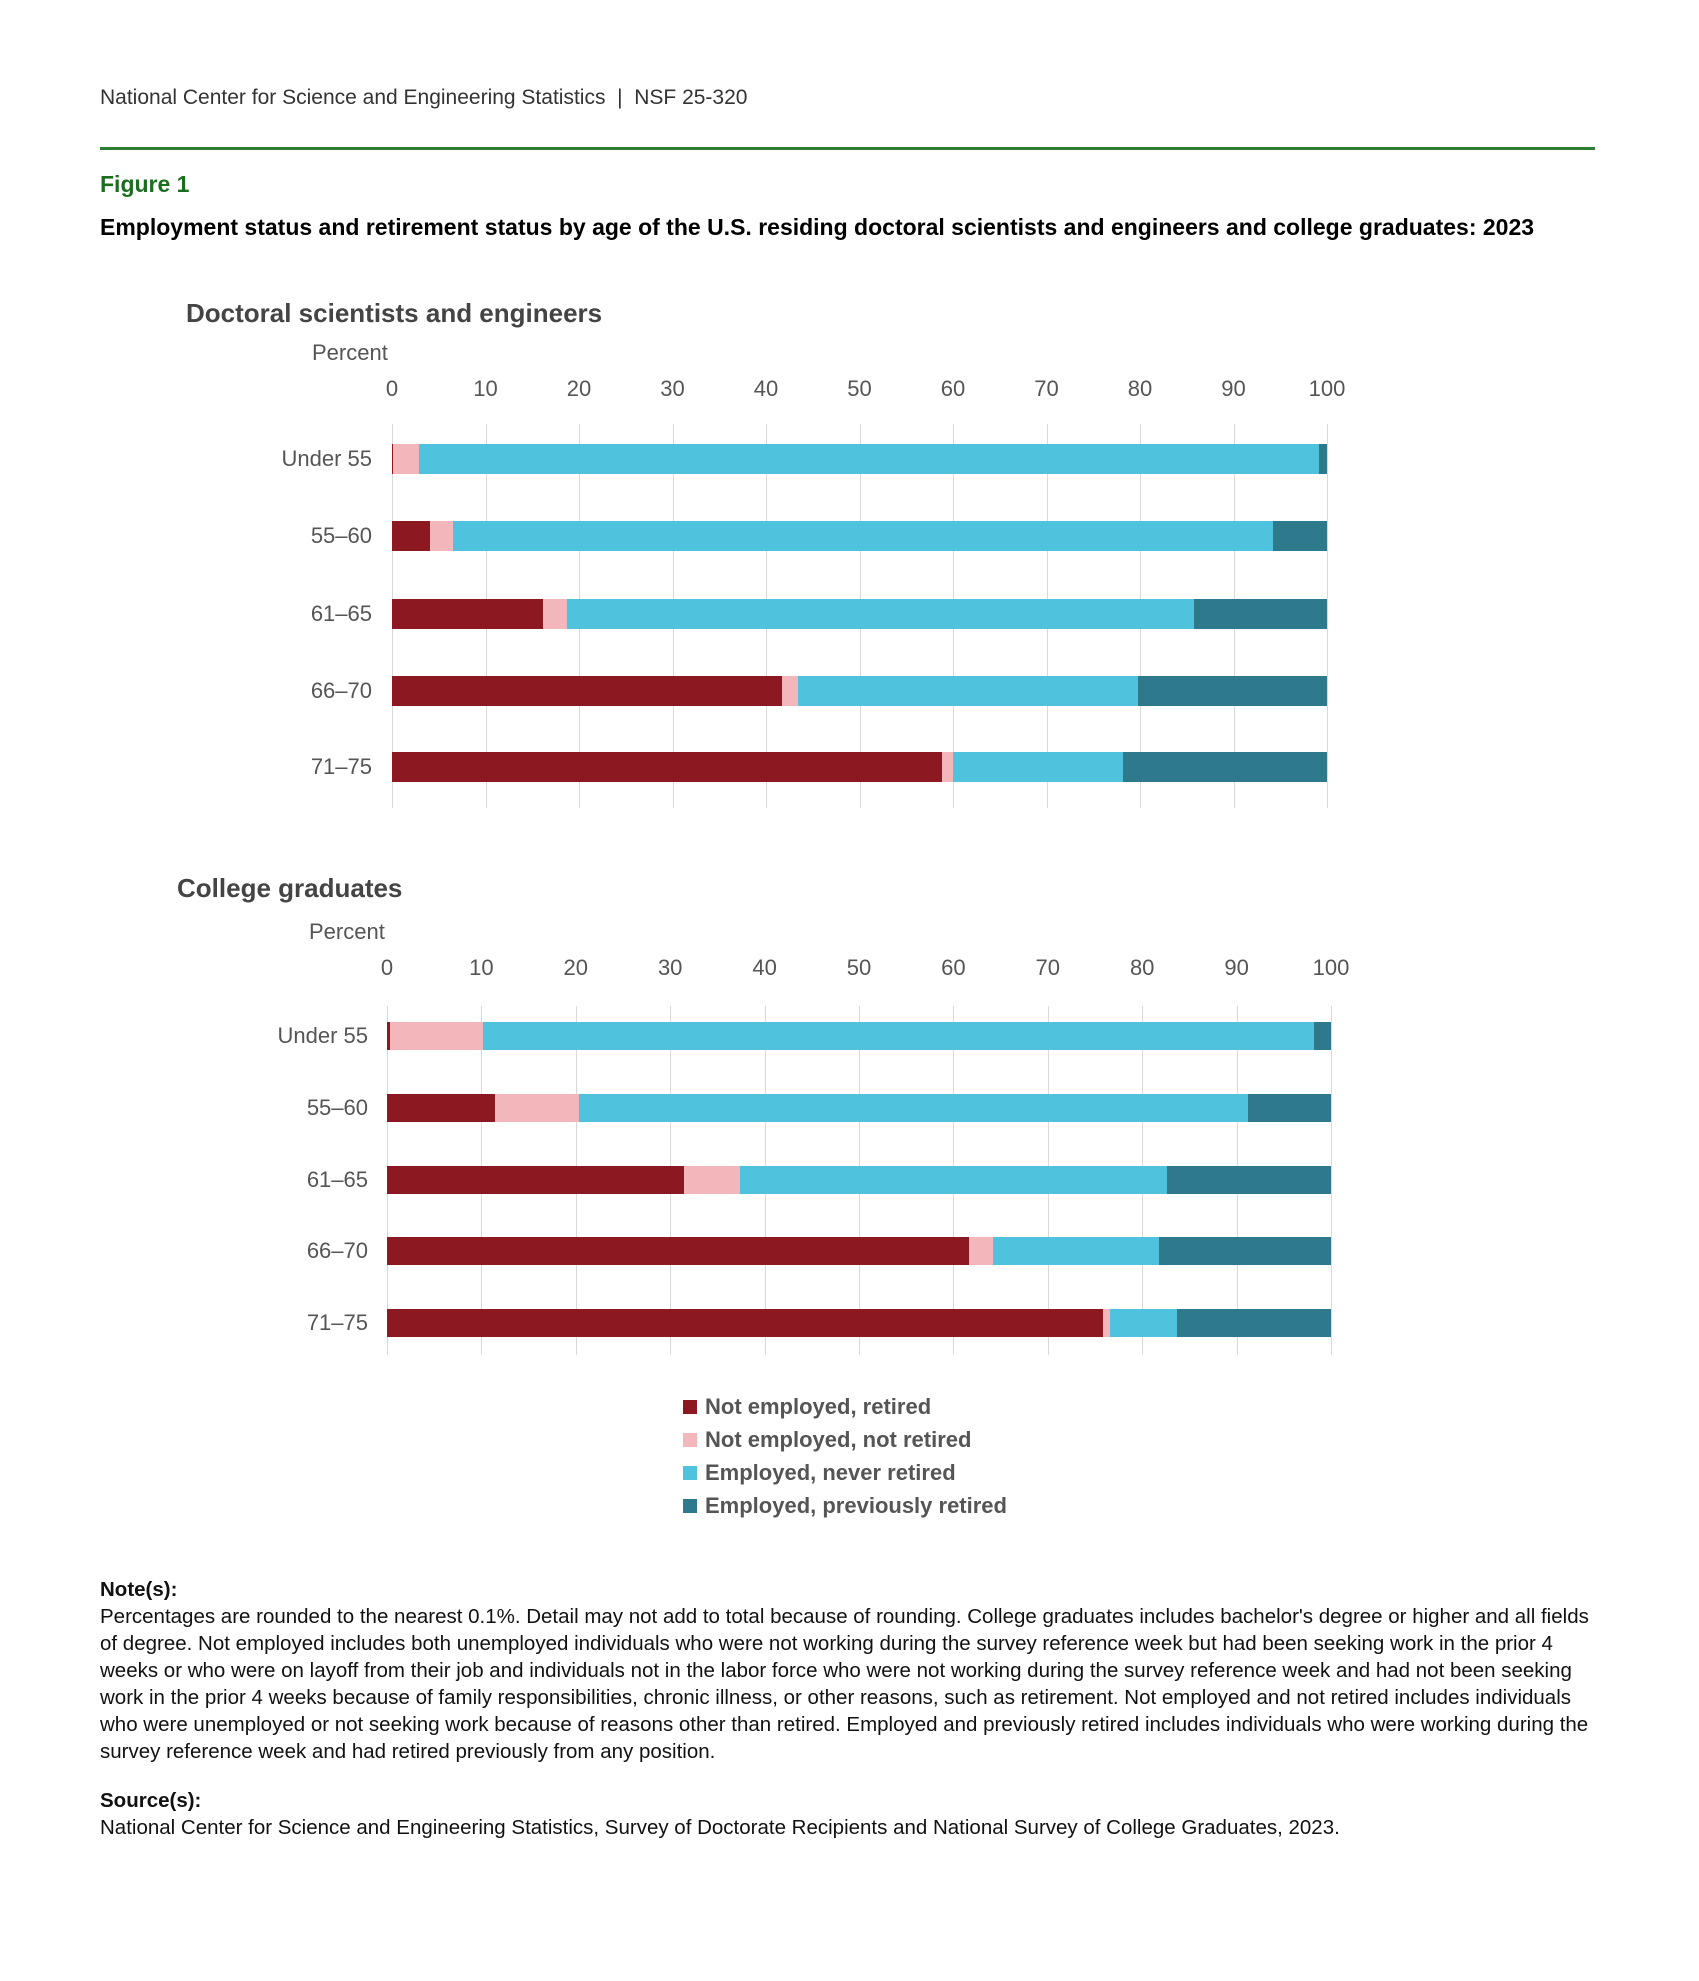 The width and height of the screenshot is (1699, 1981). What do you see at coordinates (1233, 388) in the screenshot?
I see `tick-label: 90` at bounding box center [1233, 388].